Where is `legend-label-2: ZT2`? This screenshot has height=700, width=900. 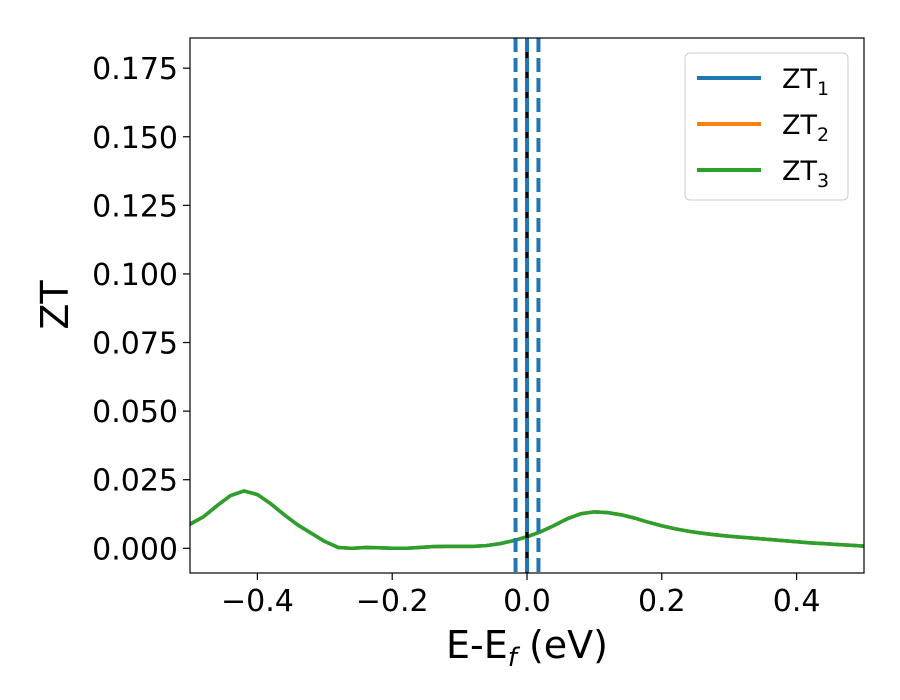
legend-label-2: ZT2 is located at coordinates (805, 128).